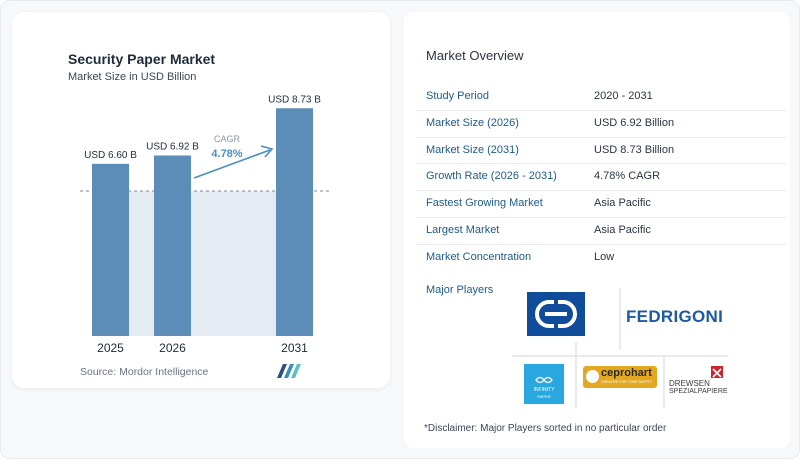 This screenshot has height=459, width=800. I want to click on chart-subtitle: Market Size in USD Billion, so click(132, 77).